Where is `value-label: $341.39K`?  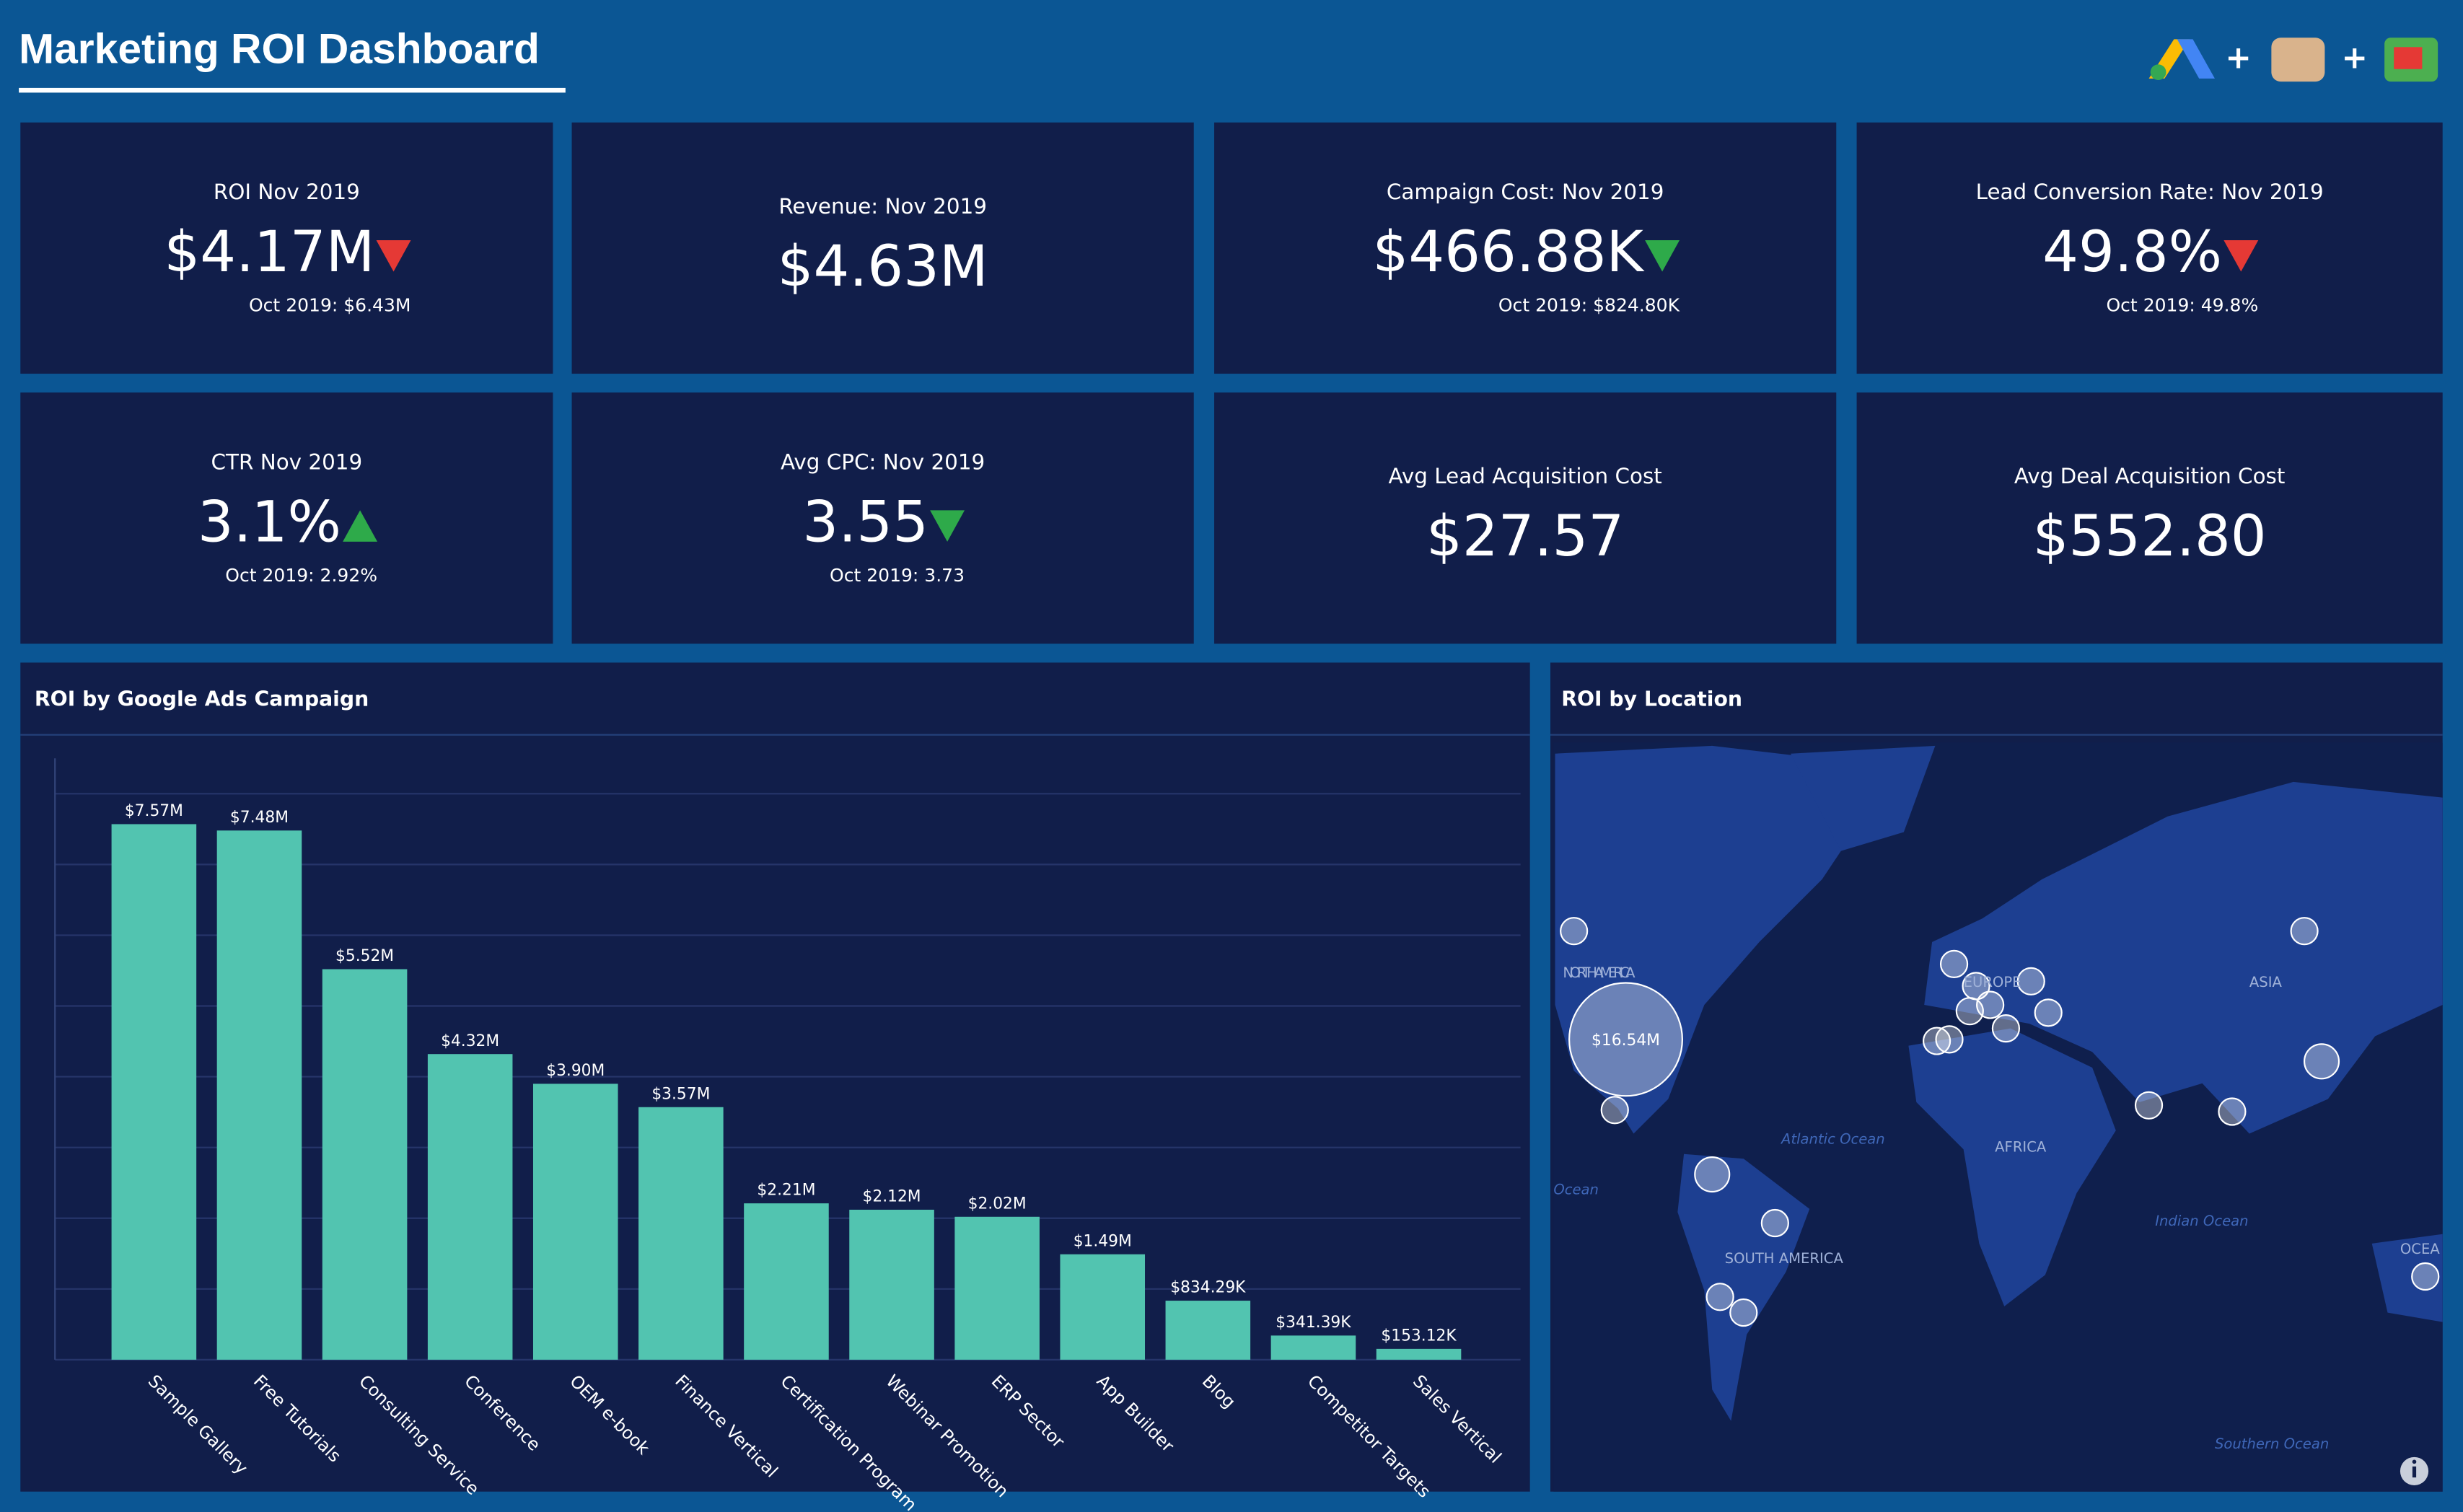 value-label: $341.39K is located at coordinates (1313, 1323).